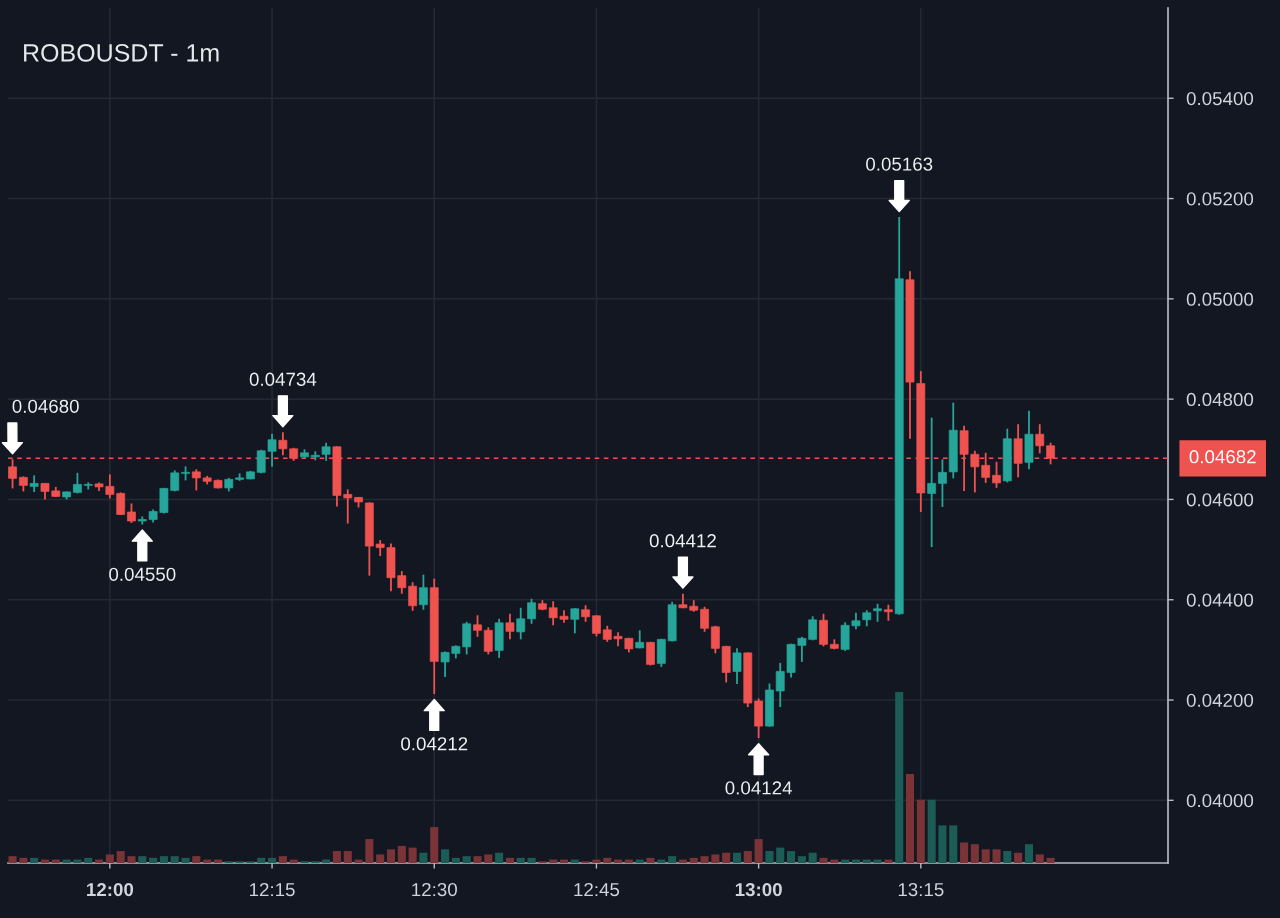 The image size is (1280, 918). I want to click on y-tick-label: 0.05000, so click(1220, 299).